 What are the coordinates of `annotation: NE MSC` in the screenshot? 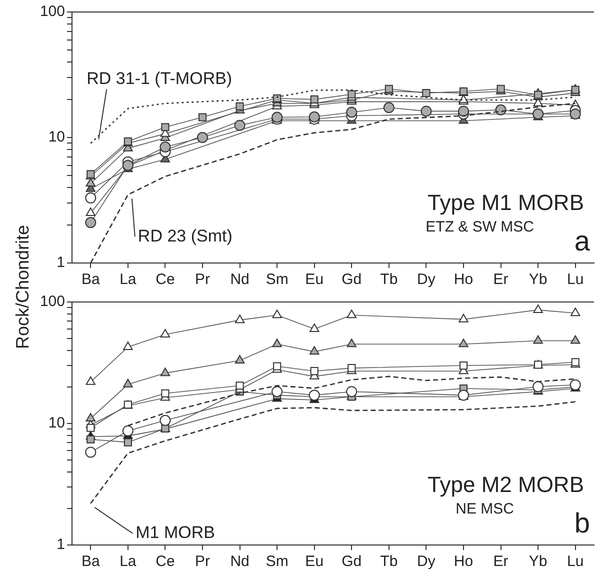 It's located at (485, 509).